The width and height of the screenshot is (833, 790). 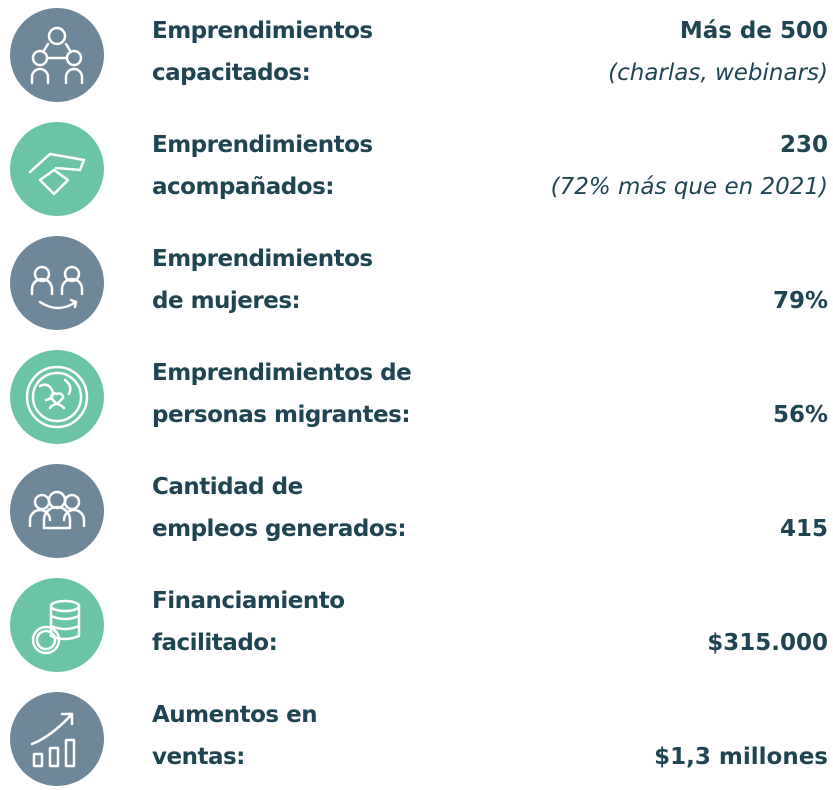 What do you see at coordinates (416, 636) in the screenshot?
I see `stat-row: Financiamiento facilitado: $315.000` at bounding box center [416, 636].